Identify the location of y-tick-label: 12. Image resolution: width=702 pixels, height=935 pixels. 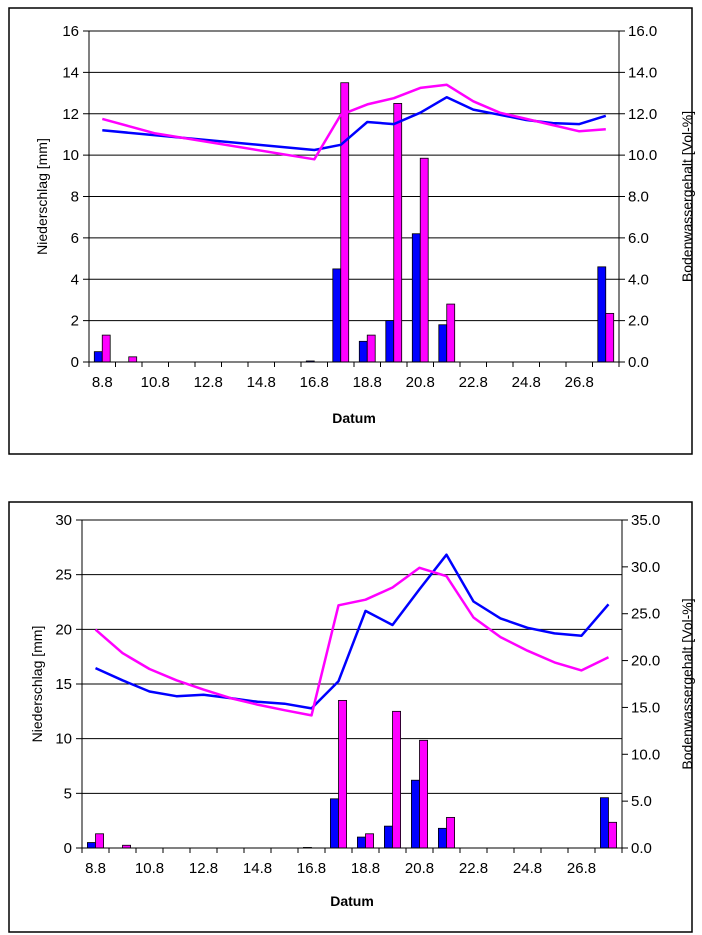
(70, 114).